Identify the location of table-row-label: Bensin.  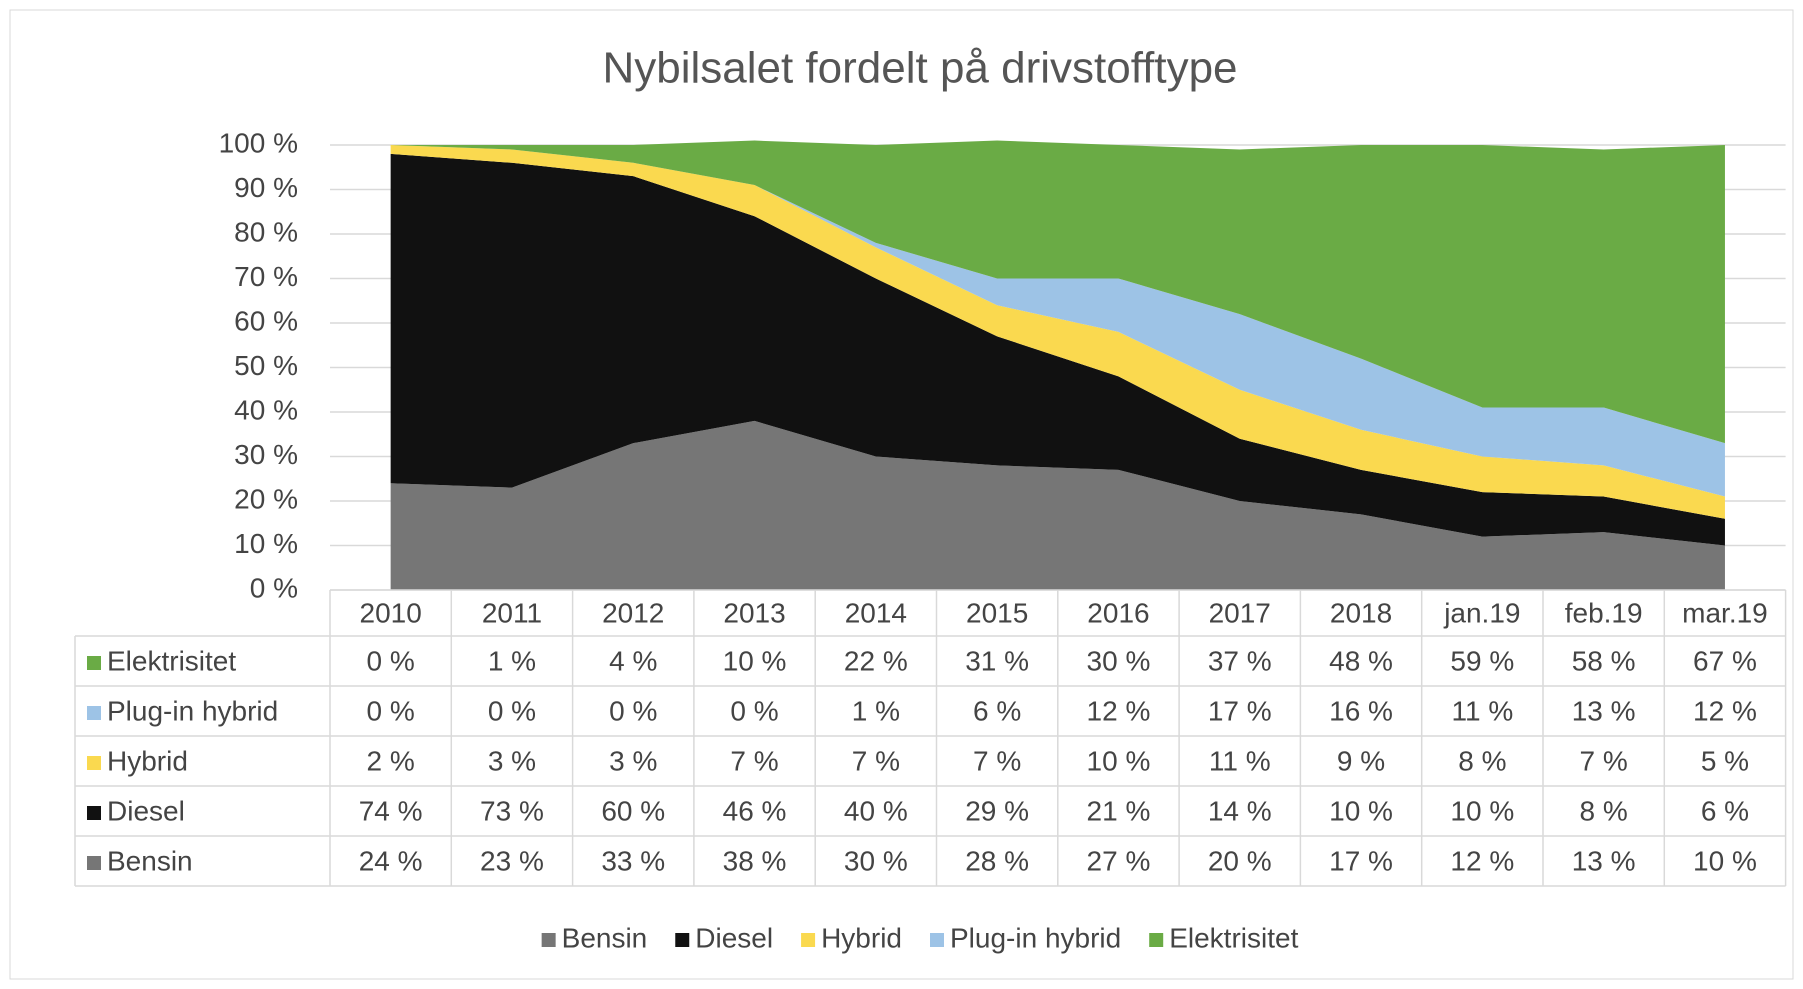
(150, 860).